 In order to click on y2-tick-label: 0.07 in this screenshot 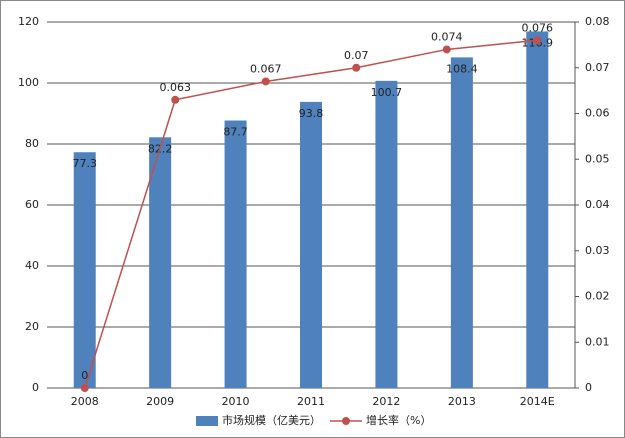, I will do `click(597, 67)`.